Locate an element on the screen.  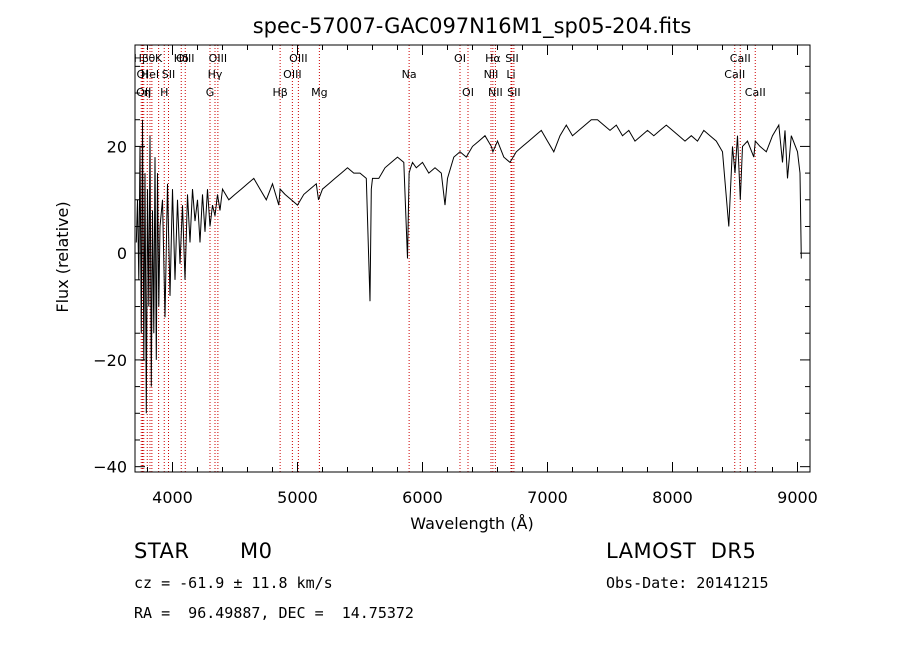
y-tick-label: 20 is located at coordinates (117, 146).